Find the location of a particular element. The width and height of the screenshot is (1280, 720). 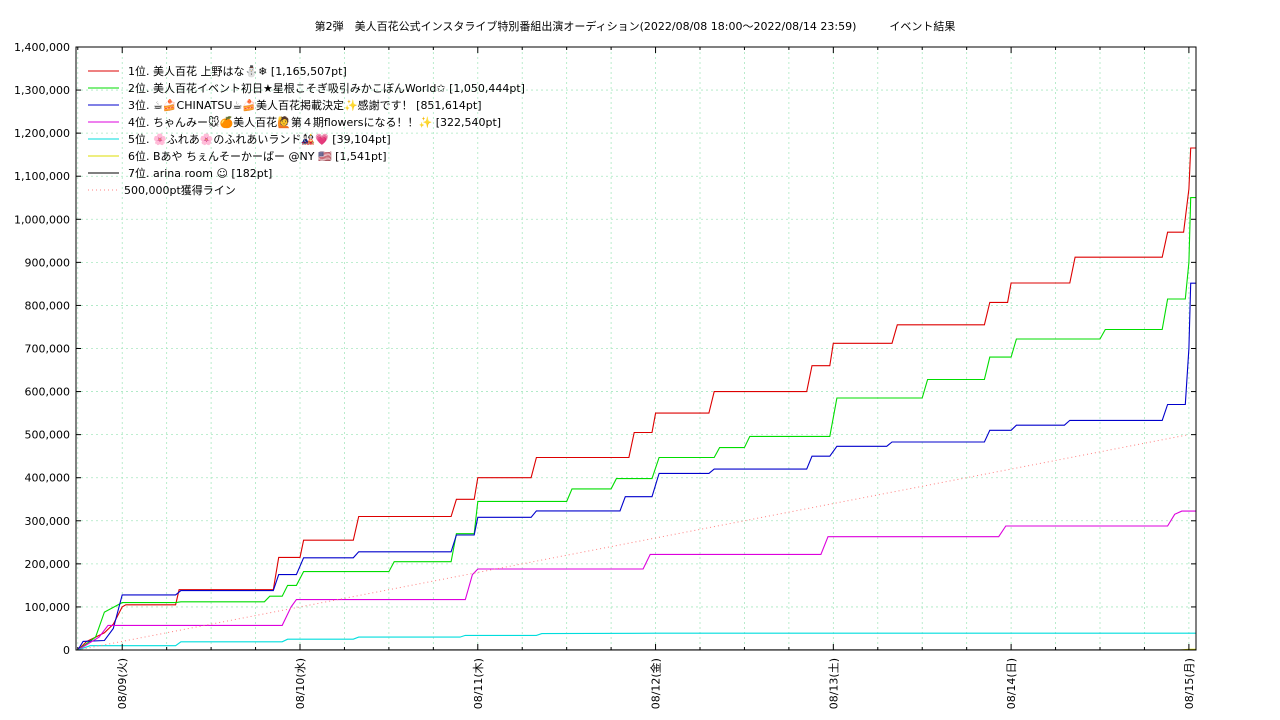

x-tick-label: 08/10(水) is located at coordinates (300, 683).